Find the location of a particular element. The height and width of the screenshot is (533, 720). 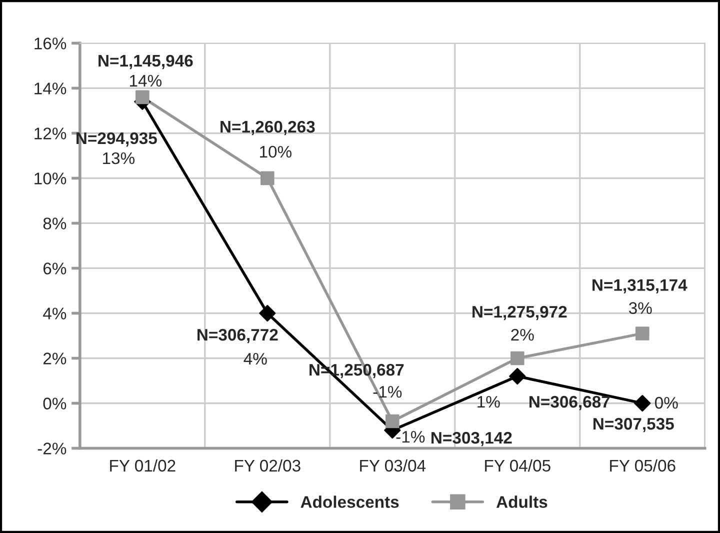

x-tick-label: FY 01/02 is located at coordinates (143, 465).